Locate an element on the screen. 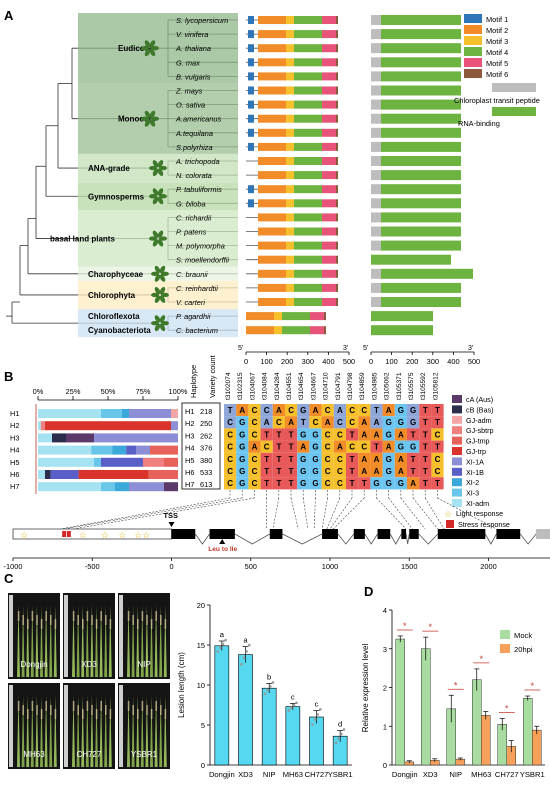 This screenshot has width=550, height=790. legend-label: XI-1B is located at coordinates (475, 472).